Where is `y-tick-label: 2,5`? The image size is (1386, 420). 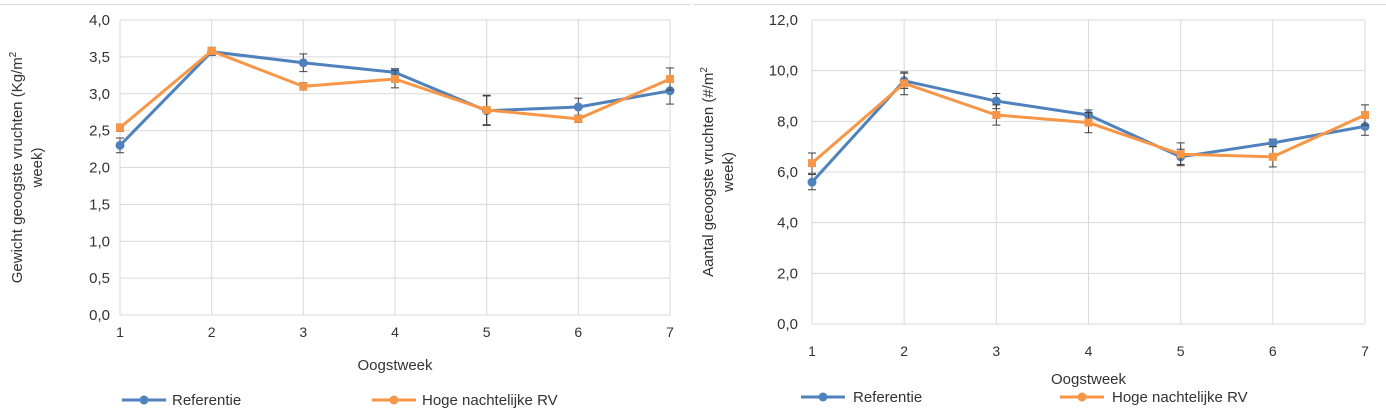 y-tick-label: 2,5 is located at coordinates (99, 131).